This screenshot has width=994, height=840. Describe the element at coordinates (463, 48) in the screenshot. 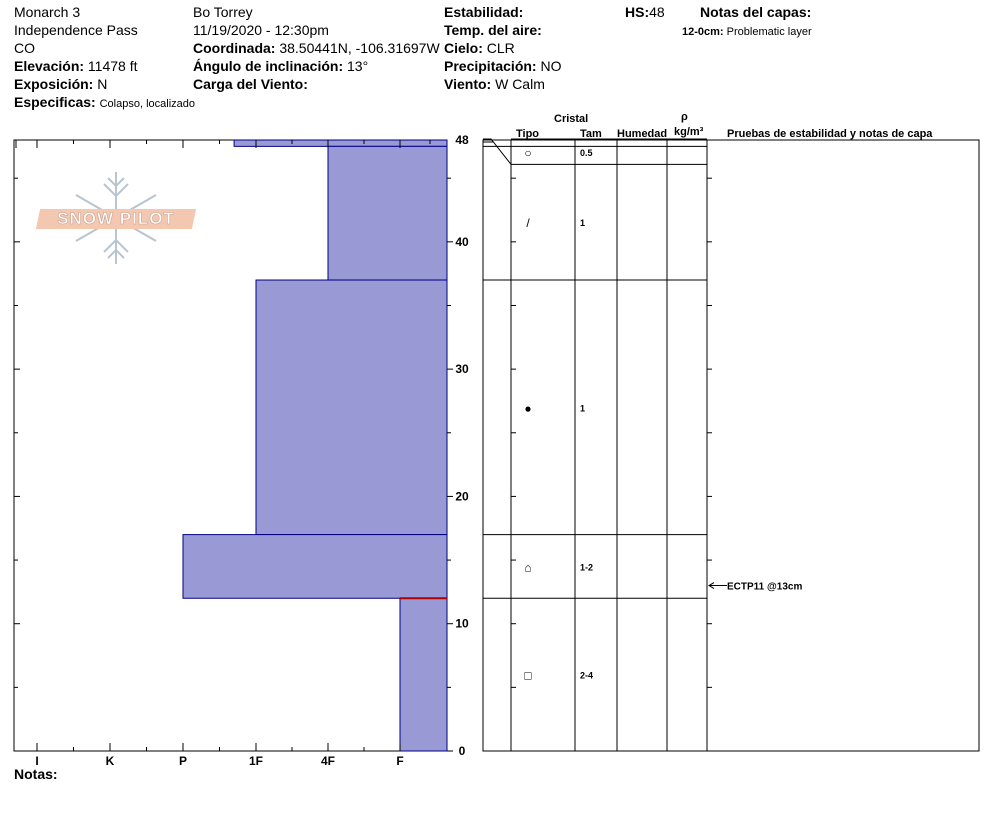

I see `sky-label: Cielo:` at that location.